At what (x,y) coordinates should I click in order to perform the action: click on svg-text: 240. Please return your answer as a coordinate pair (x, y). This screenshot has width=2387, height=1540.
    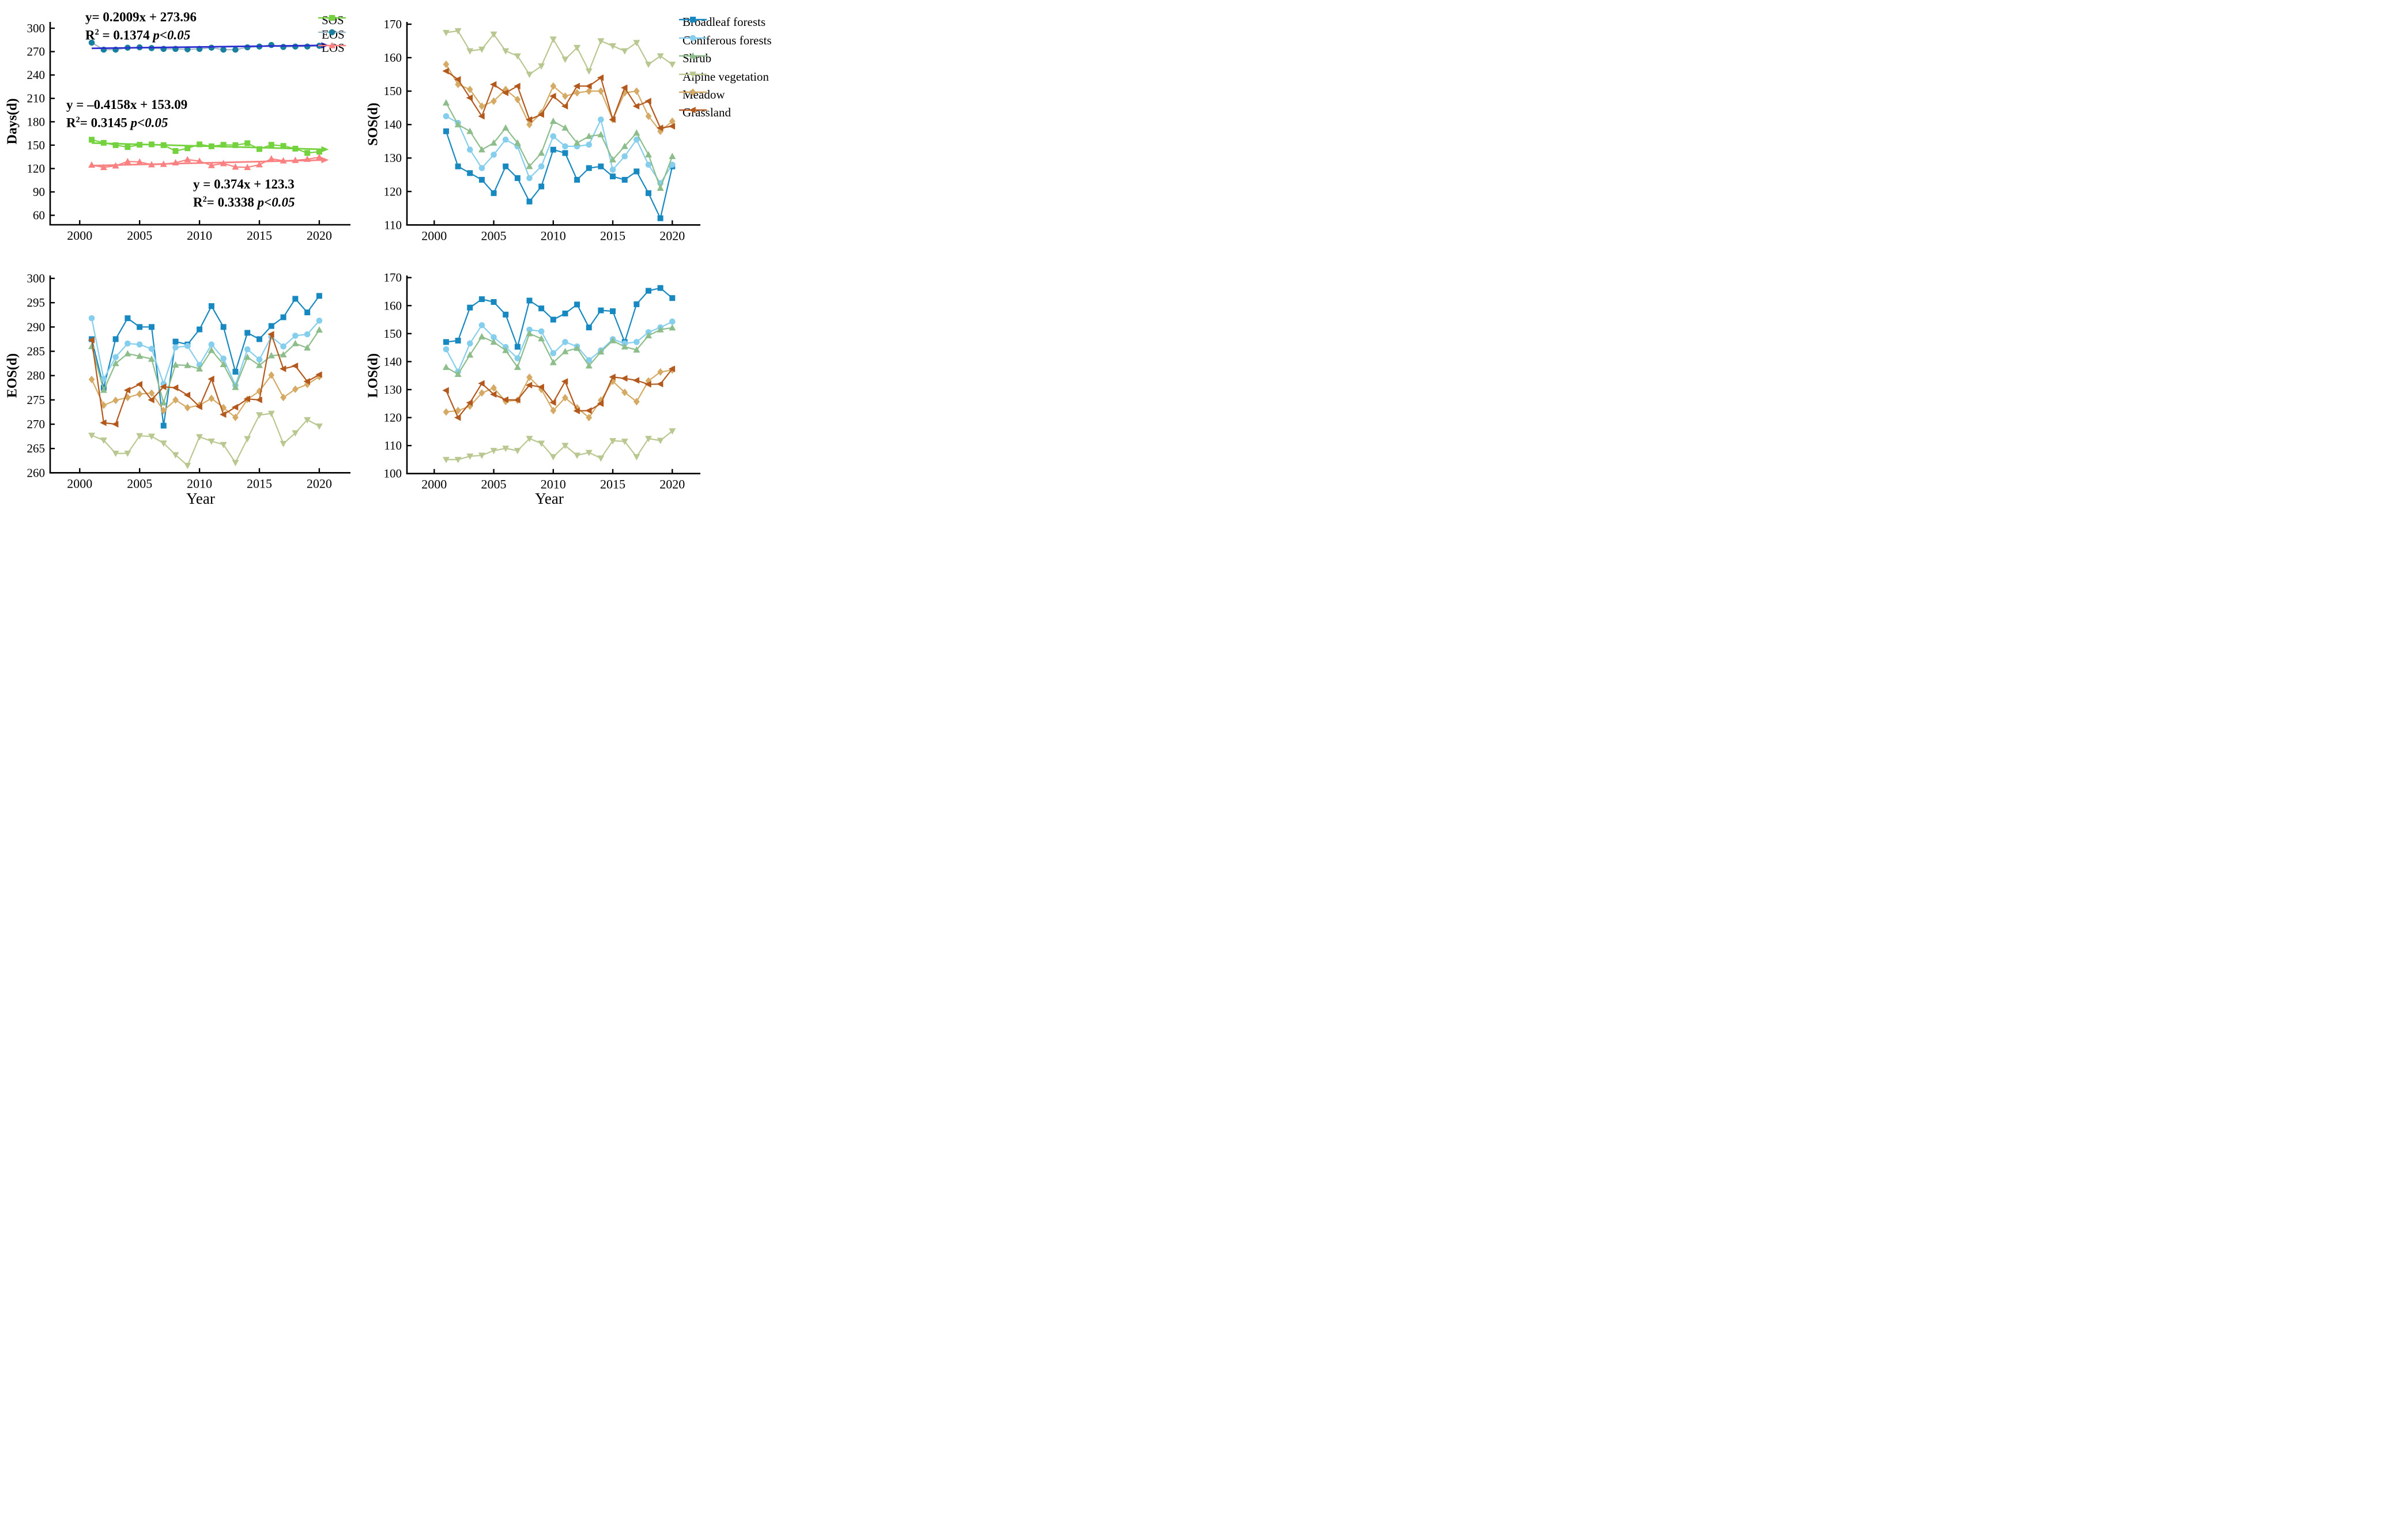
    Looking at the image, I should click on (36, 75).